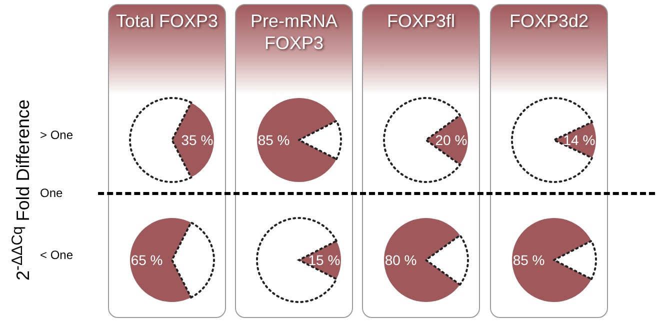 The image size is (660, 325). Describe the element at coordinates (57, 255) in the screenshot. I see `text: < One` at that location.